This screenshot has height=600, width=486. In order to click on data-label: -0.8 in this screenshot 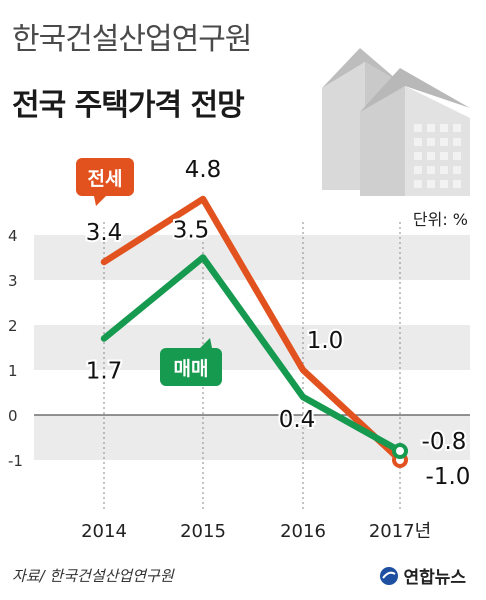, I will do `click(444, 442)`.